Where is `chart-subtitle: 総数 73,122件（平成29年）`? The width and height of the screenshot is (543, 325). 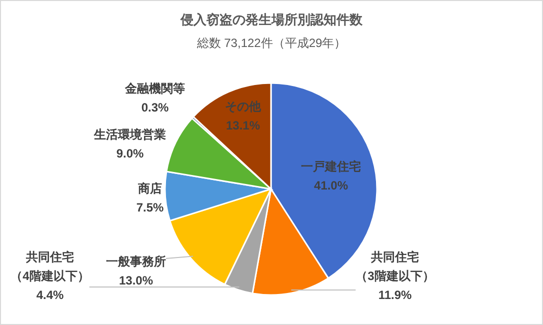
chart-subtitle: 総数 73,122件（平成29年） is located at coordinates (271, 43).